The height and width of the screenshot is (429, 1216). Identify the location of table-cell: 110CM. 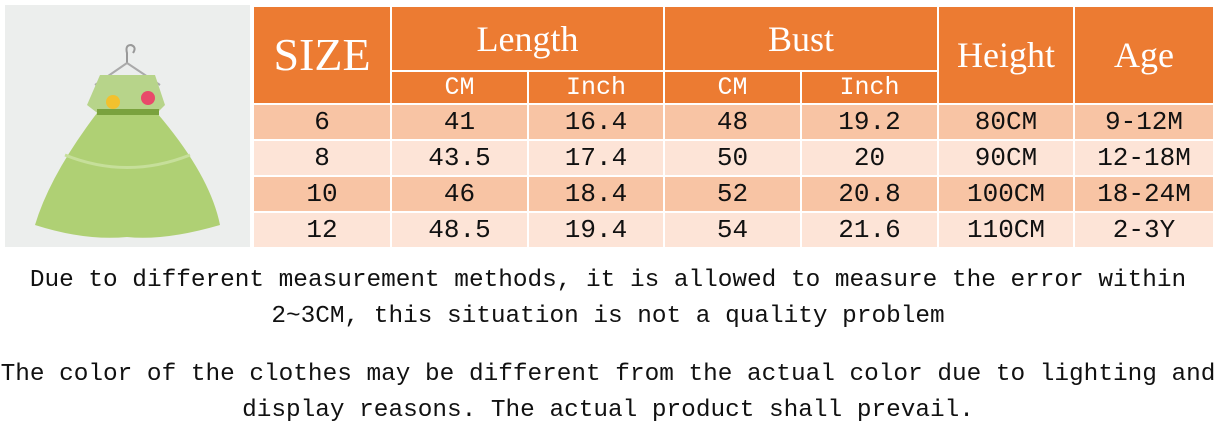
(1006, 230).